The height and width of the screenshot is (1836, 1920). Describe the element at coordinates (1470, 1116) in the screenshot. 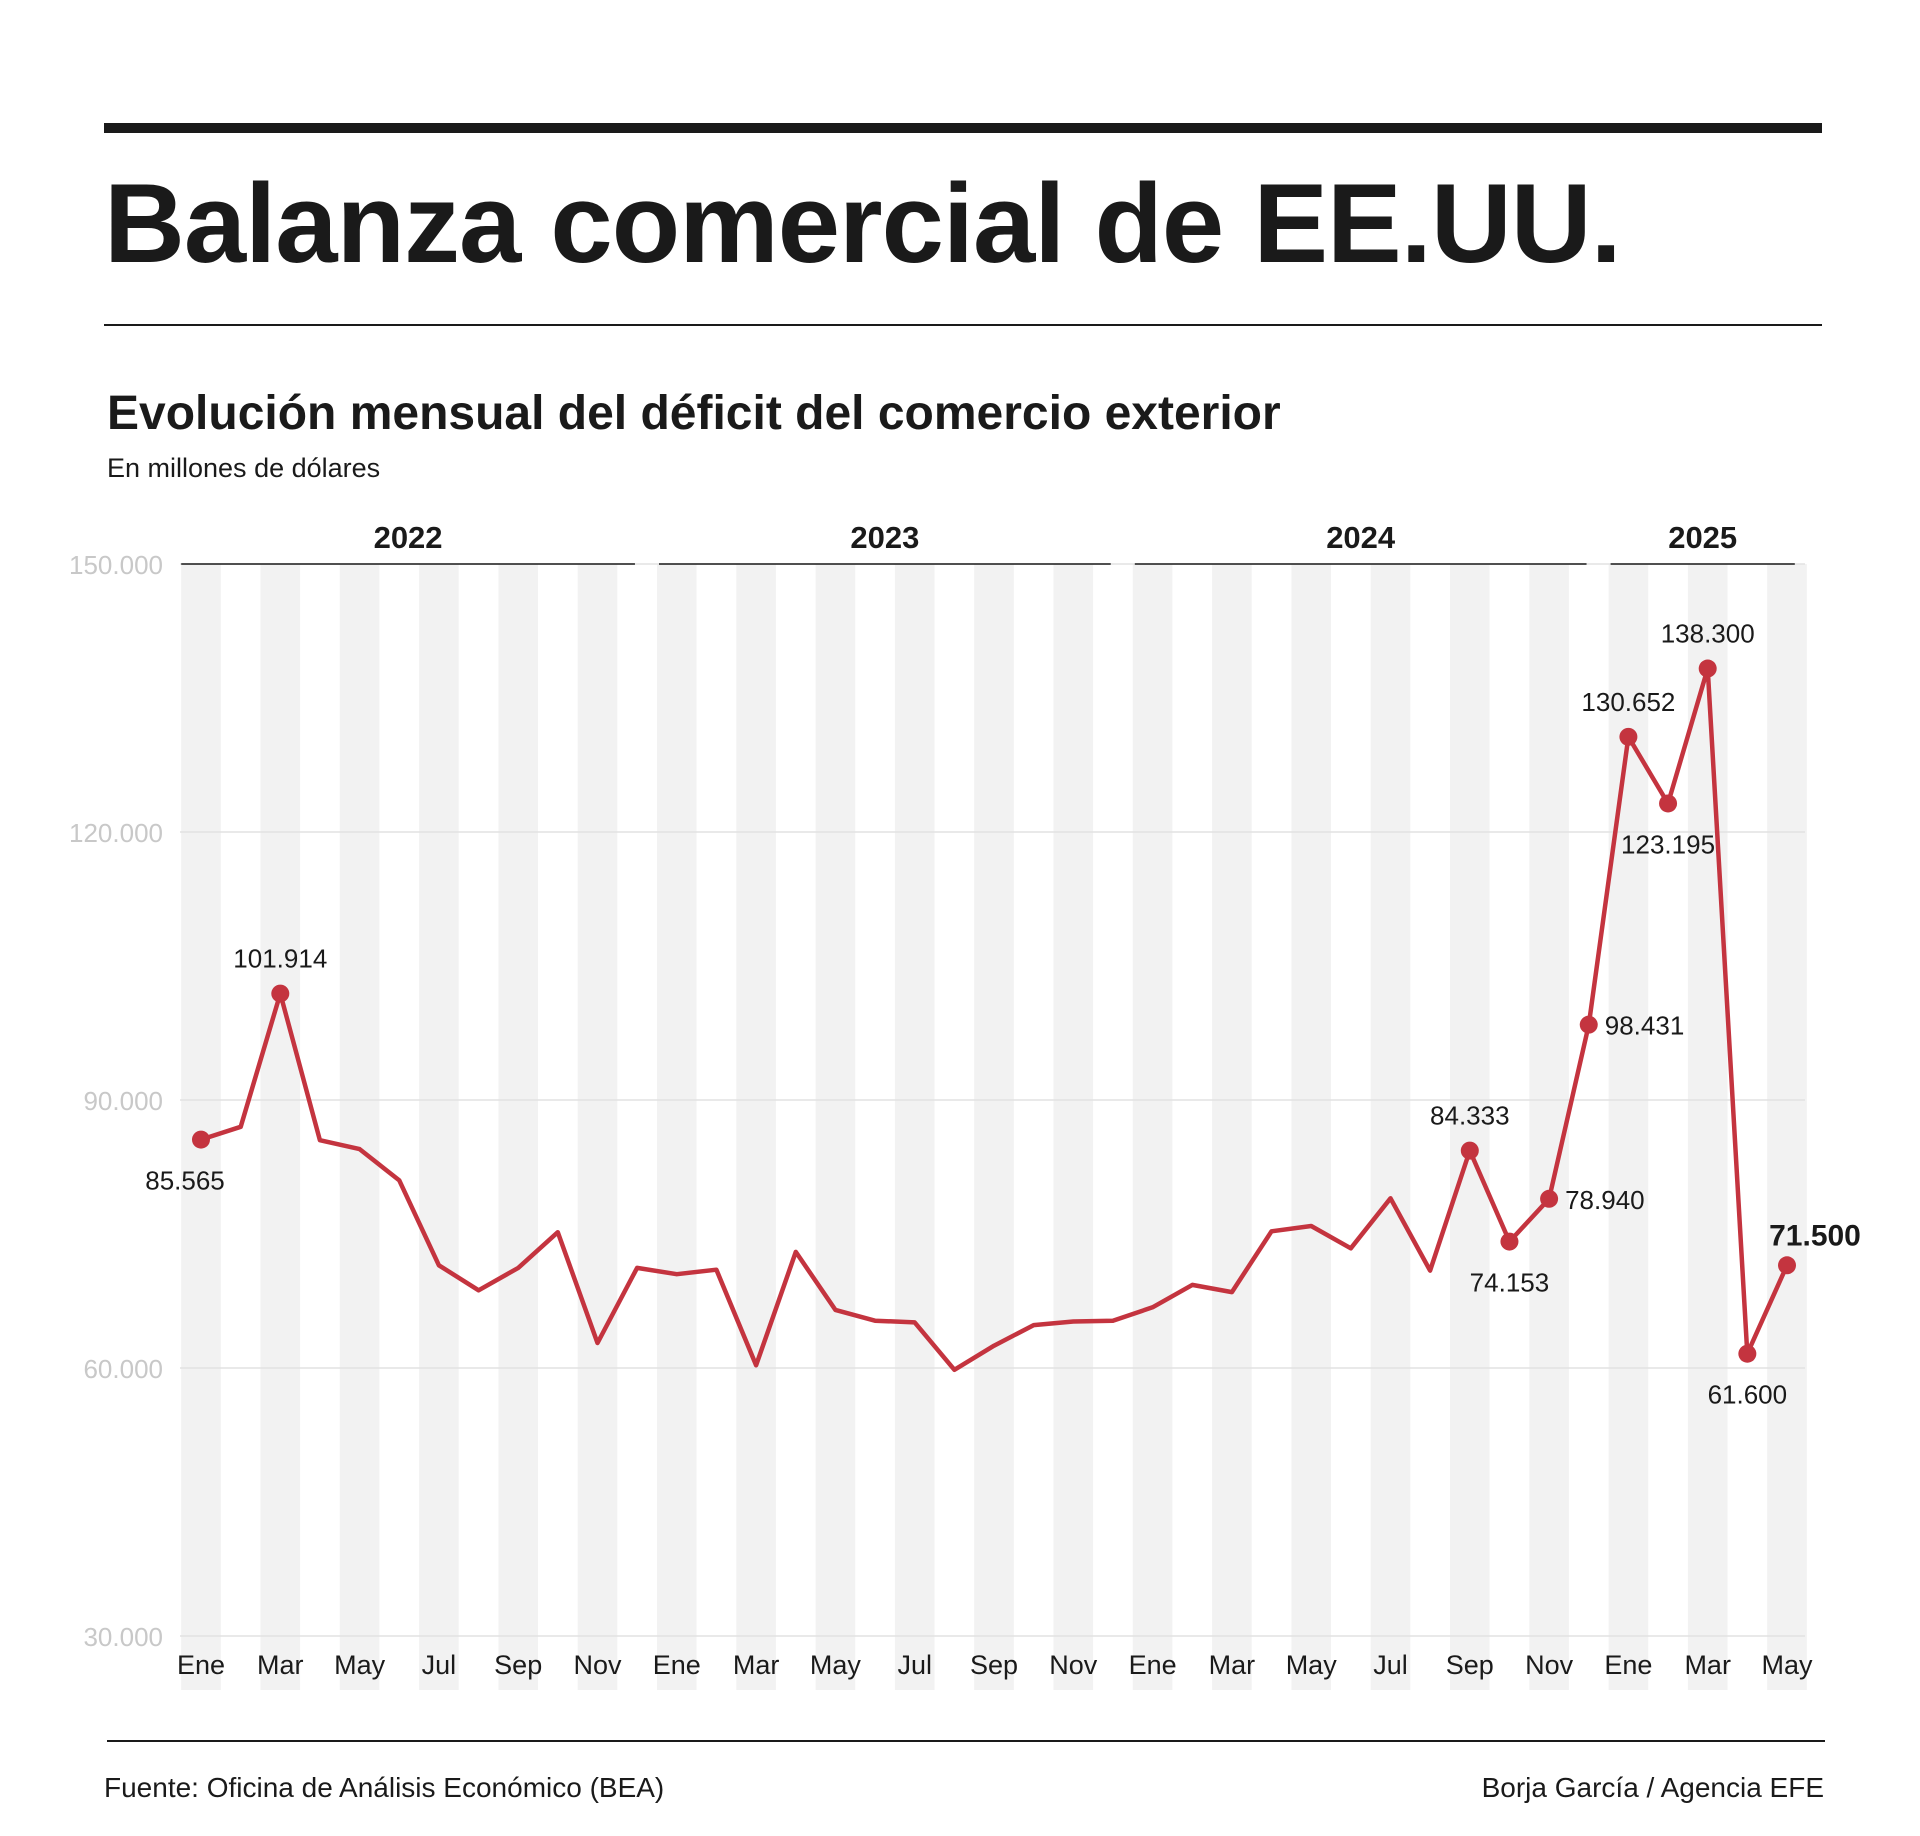

I see `data-label: 84.333` at that location.